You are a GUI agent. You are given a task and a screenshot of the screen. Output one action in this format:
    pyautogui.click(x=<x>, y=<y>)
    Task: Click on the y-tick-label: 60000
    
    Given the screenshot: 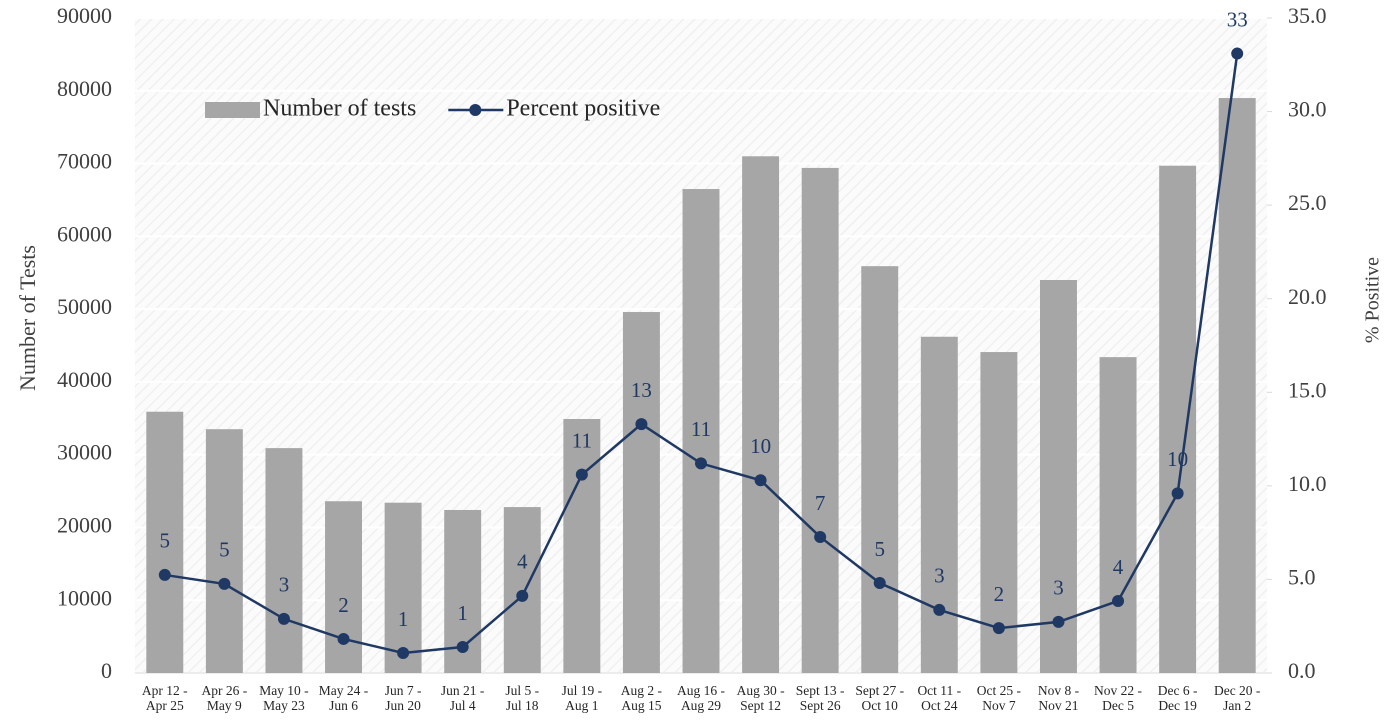 What is the action you would take?
    pyautogui.click(x=84, y=233)
    